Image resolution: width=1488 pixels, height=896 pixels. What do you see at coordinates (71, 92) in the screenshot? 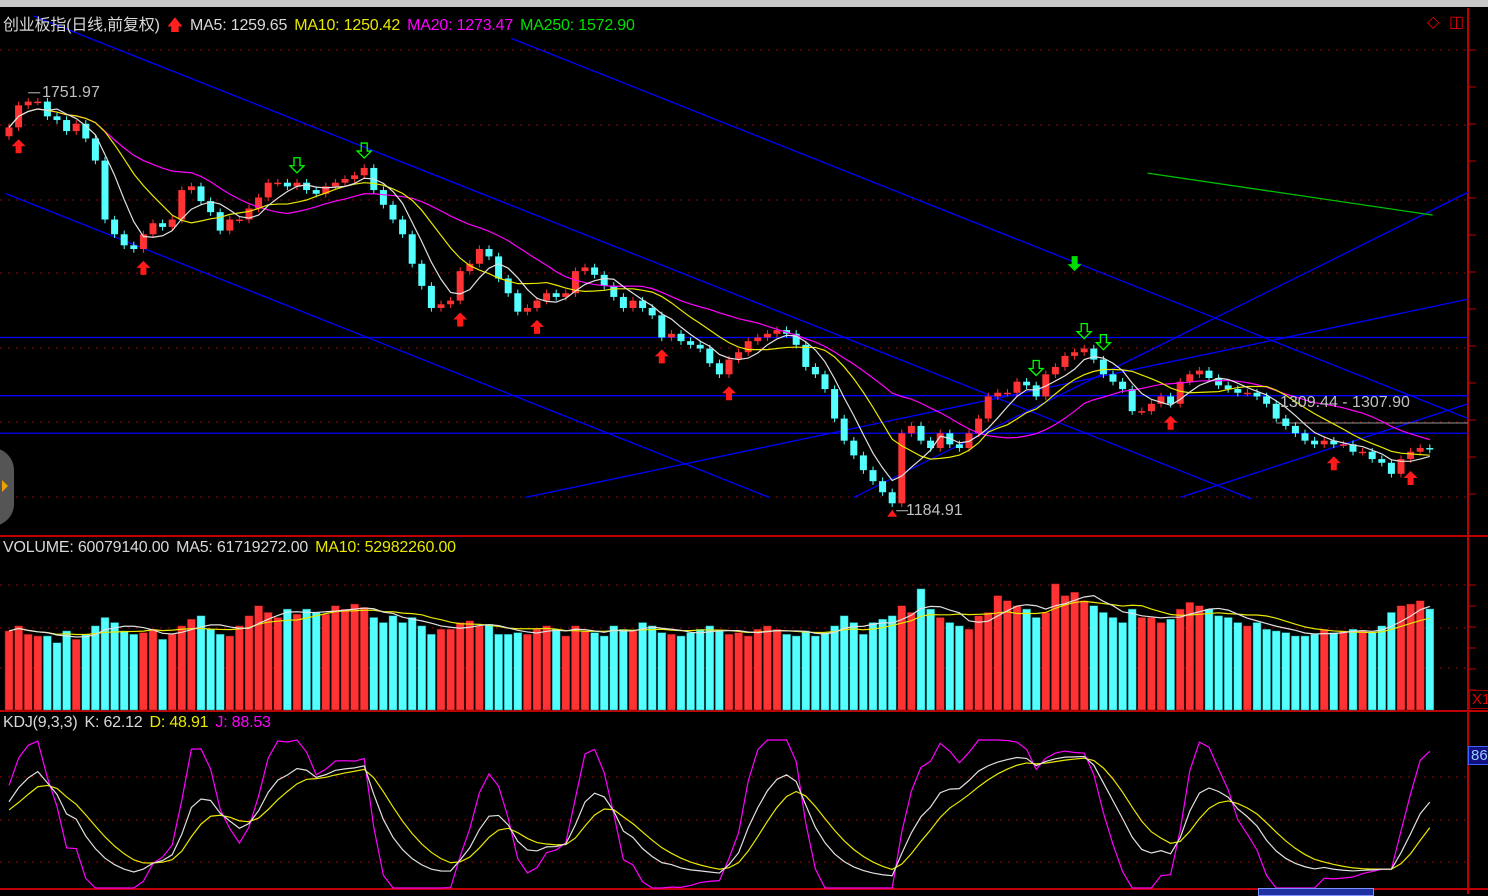
I see `high-price-label: 1751.97` at bounding box center [71, 92].